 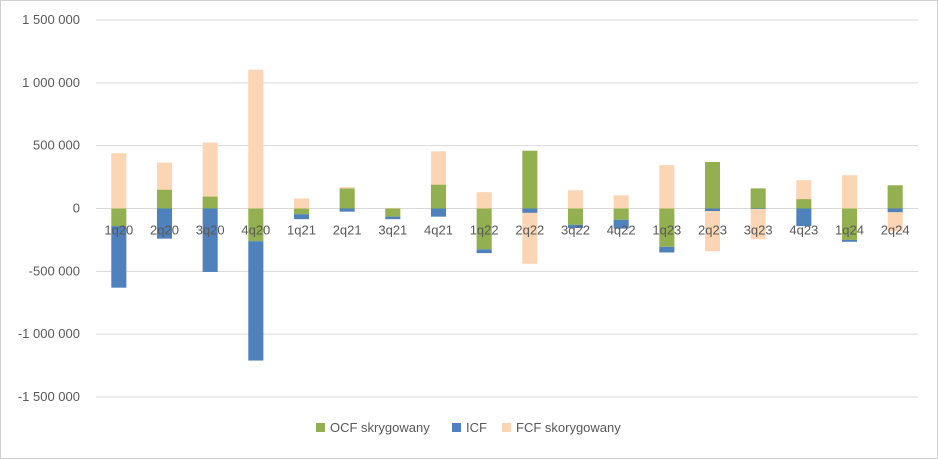 I want to click on x-tick-label: 3q20, so click(x=210, y=230).